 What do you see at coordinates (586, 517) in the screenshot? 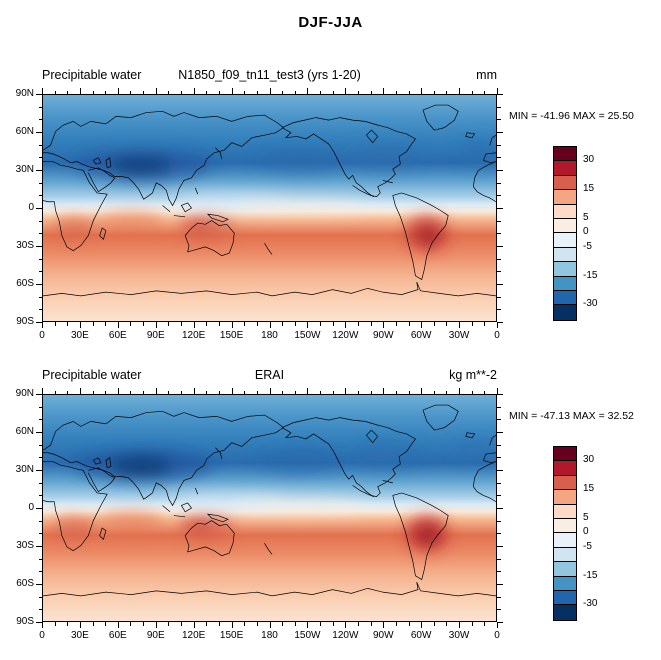
I see `colorbar-tick-label: 5` at bounding box center [586, 517].